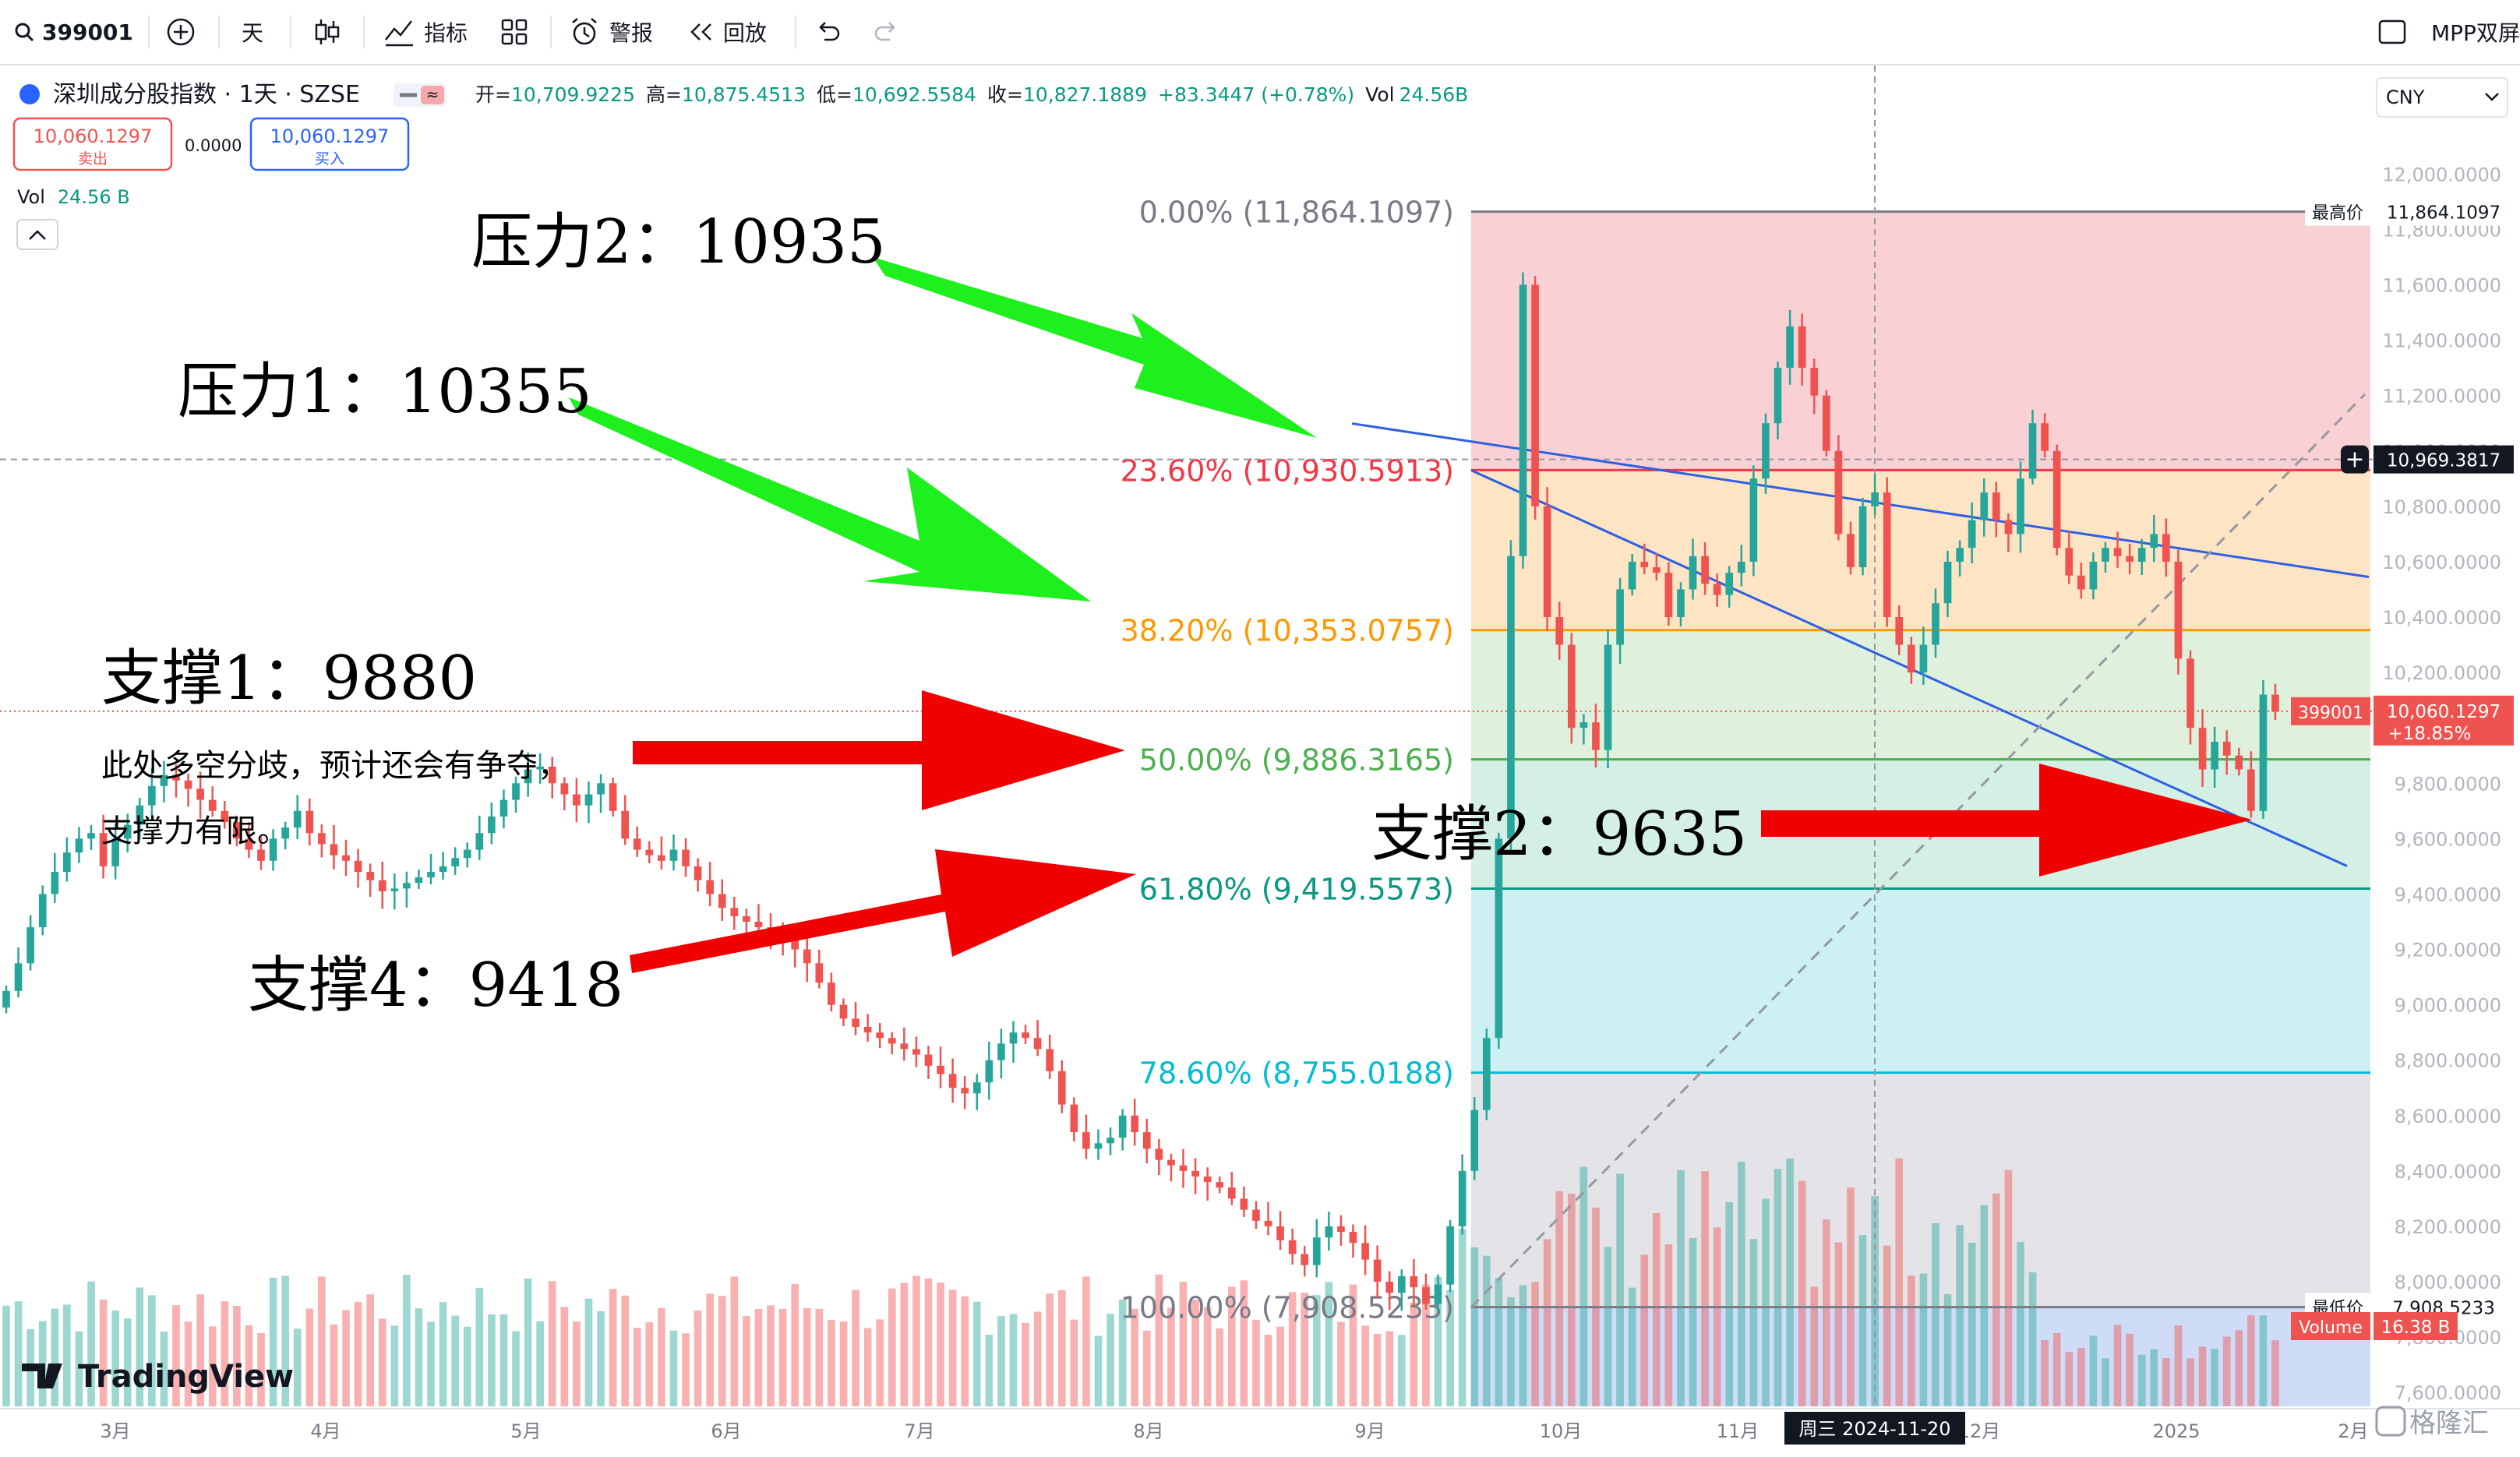 This screenshot has height=1457, width=2520. What do you see at coordinates (2448, 1172) in the screenshot?
I see `y-tick-label: 8,400.0000` at bounding box center [2448, 1172].